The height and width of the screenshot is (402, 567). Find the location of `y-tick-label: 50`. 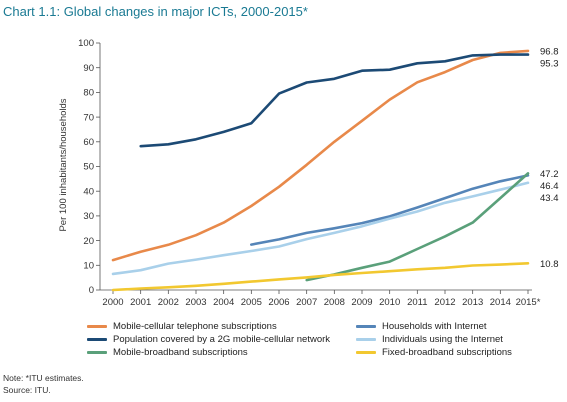

y-tick-label: 50 is located at coordinates (88, 167).